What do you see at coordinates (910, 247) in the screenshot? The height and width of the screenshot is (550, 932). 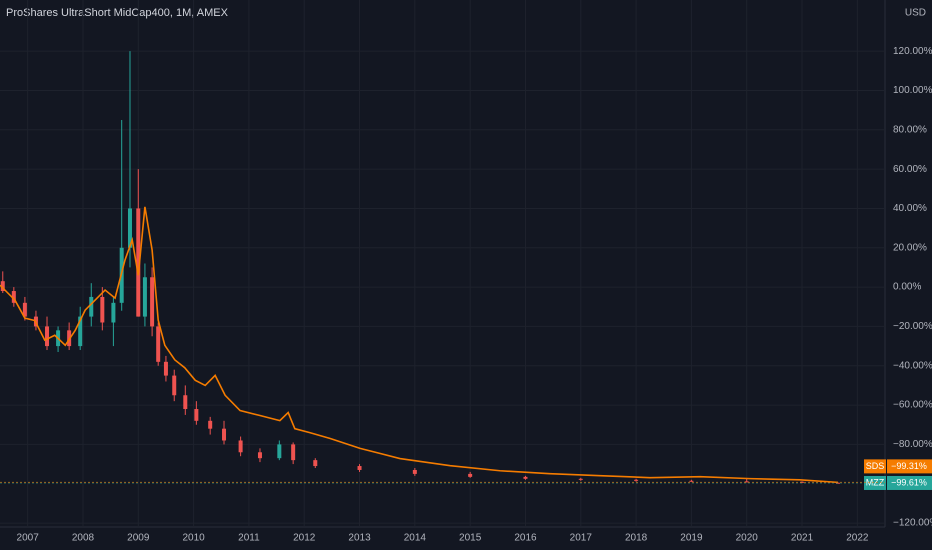 I see `y-tick-label: 20.00%` at bounding box center [910, 247].